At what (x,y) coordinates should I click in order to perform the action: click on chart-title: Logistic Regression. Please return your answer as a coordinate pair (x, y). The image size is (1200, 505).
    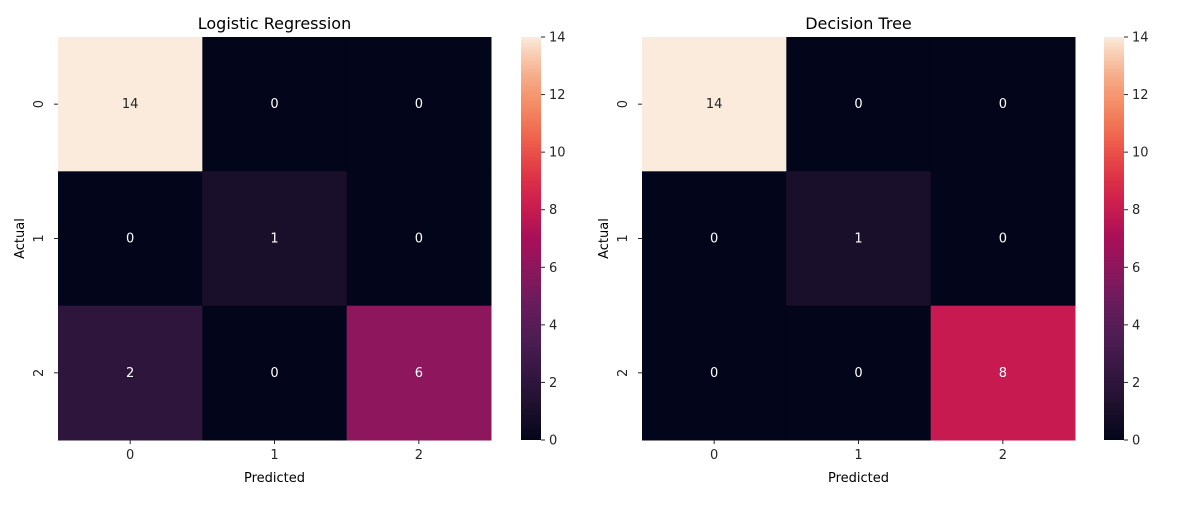
    Looking at the image, I should click on (274, 23).